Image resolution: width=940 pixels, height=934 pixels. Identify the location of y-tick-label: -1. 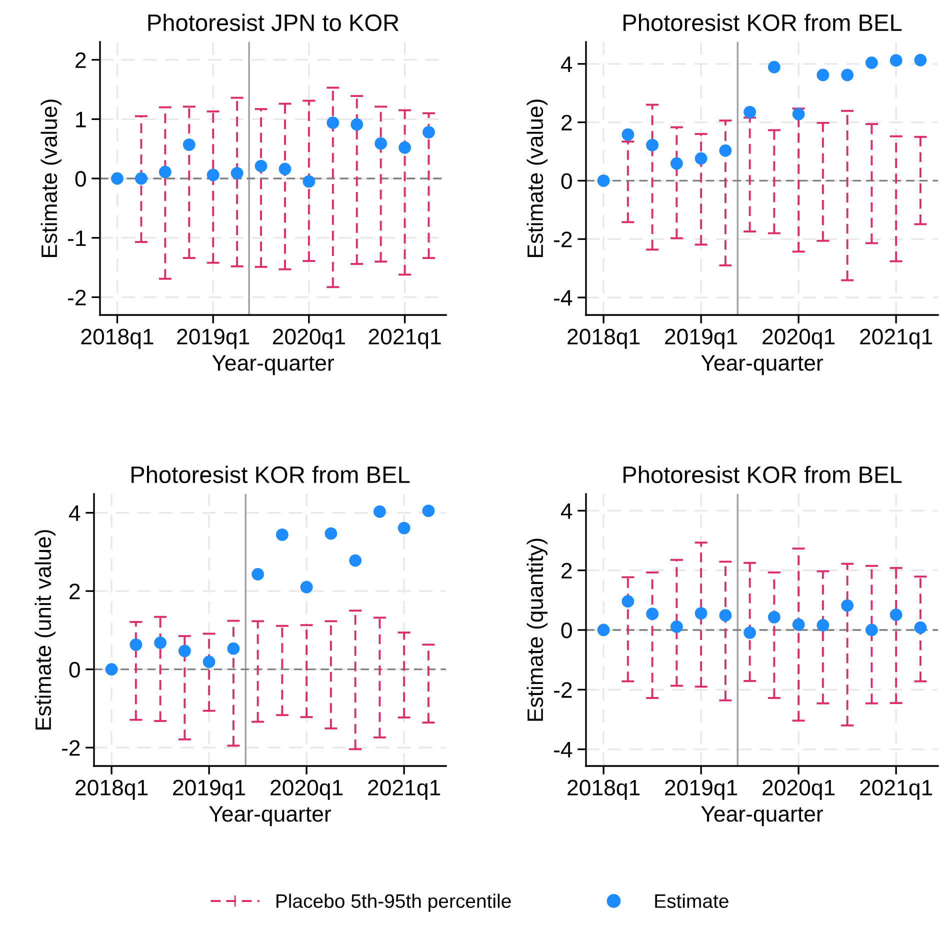
(77, 238).